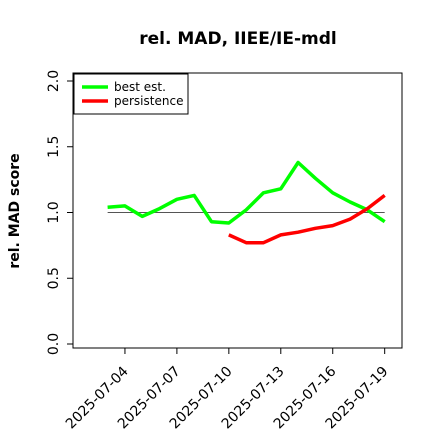  I want to click on y-tick-label: 2.0, so click(54, 81).